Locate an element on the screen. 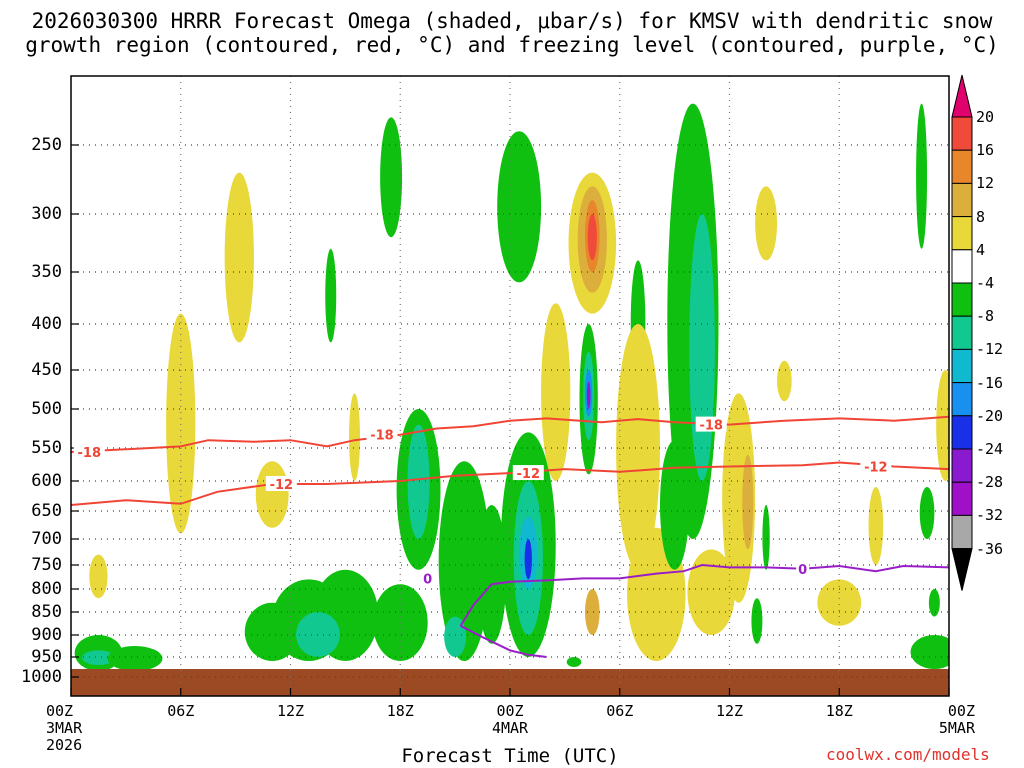  y-tick-label: 700 is located at coordinates (46, 539).